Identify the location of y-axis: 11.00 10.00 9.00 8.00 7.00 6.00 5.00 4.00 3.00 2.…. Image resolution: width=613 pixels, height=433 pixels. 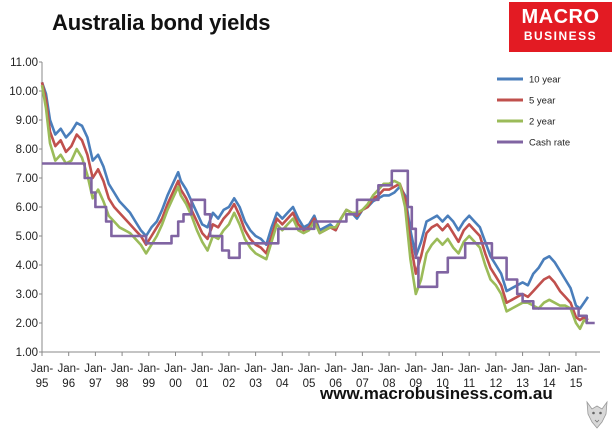
(26, 208).